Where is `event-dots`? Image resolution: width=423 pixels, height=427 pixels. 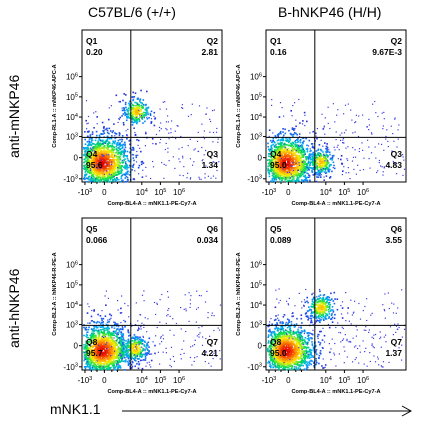 event-dots is located at coordinates (336, 140).